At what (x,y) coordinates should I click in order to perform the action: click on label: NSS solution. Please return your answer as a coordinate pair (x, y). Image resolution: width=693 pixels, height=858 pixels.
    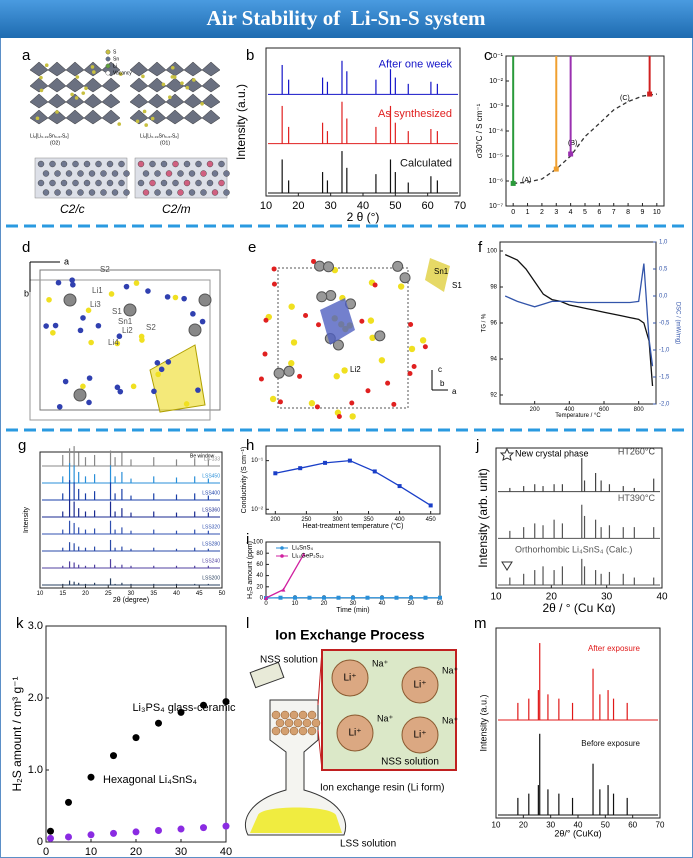
    Looking at the image, I should click on (410, 762).